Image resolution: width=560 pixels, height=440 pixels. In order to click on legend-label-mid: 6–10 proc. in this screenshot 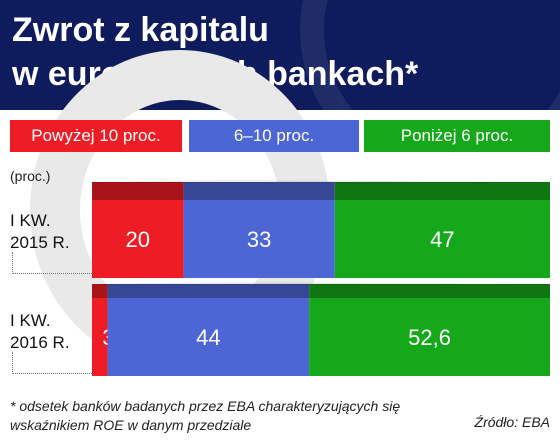, I will do `click(274, 135)`.